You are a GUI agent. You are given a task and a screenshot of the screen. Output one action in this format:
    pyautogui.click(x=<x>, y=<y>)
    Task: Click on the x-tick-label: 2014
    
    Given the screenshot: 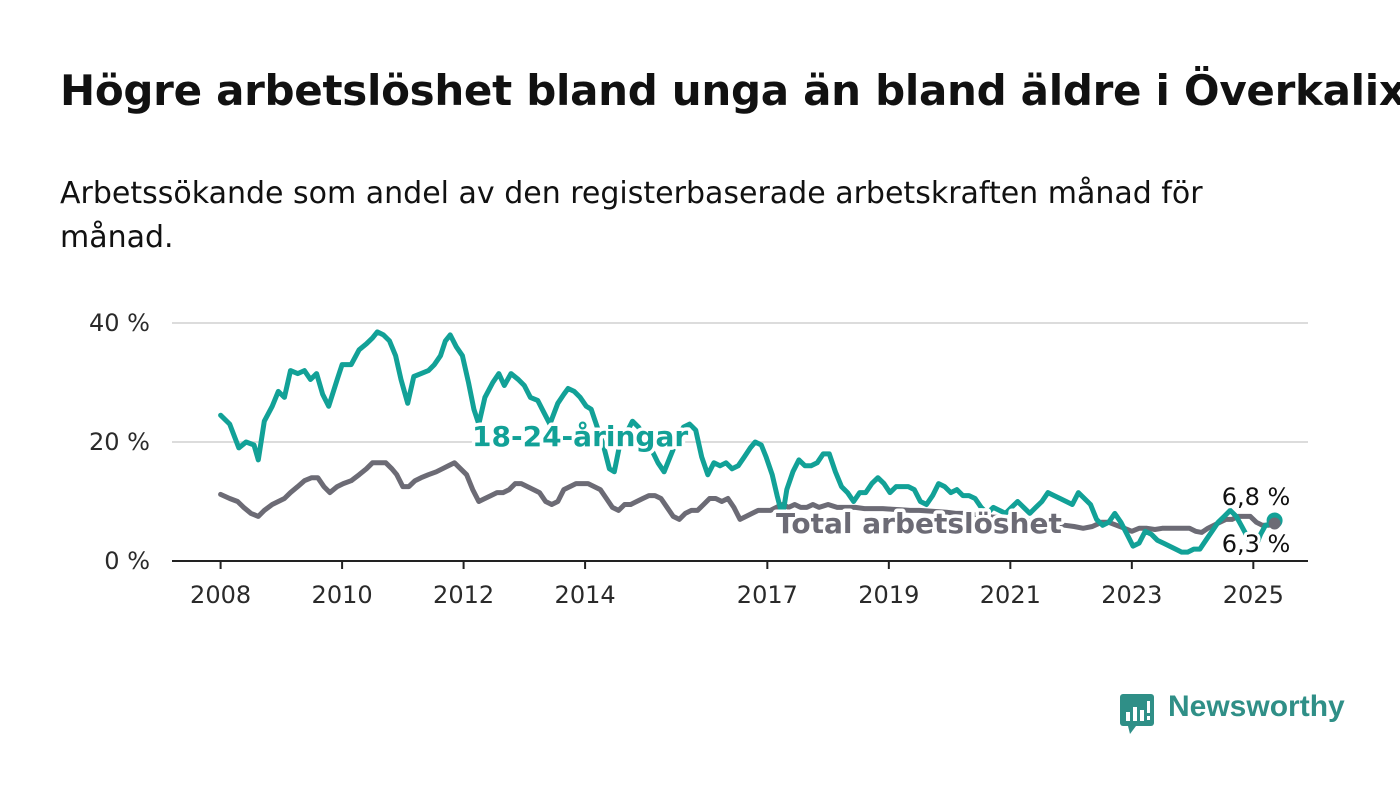 What is the action you would take?
    pyautogui.click(x=585, y=595)
    